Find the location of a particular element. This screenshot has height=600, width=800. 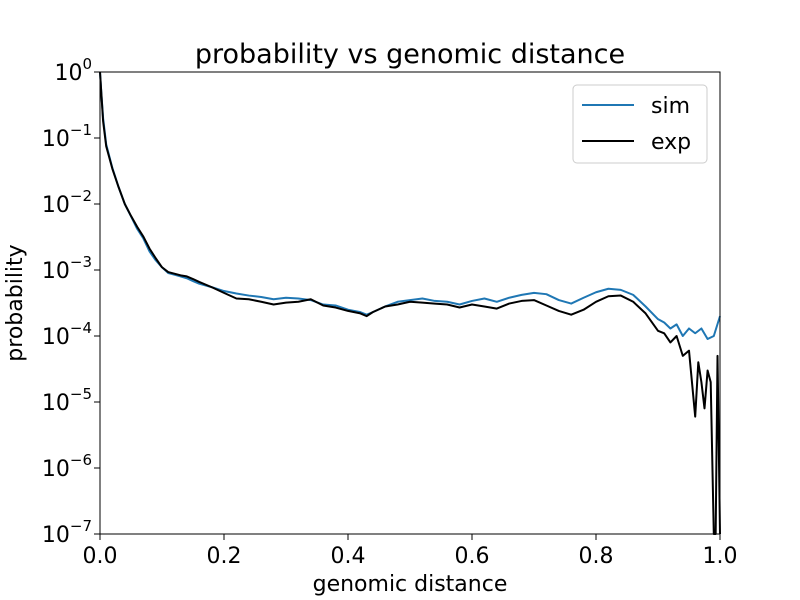

legend-label-exp: exp is located at coordinates (671, 142).